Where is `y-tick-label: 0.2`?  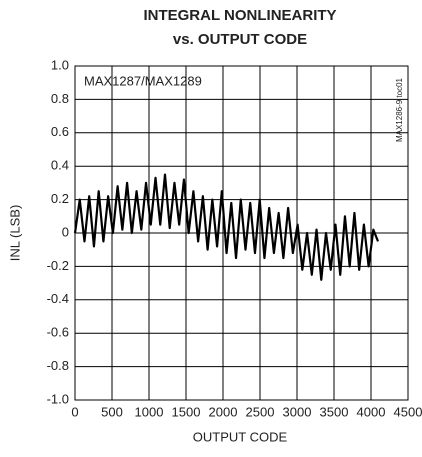 y-tick-label: 0.2 is located at coordinates (60, 198).